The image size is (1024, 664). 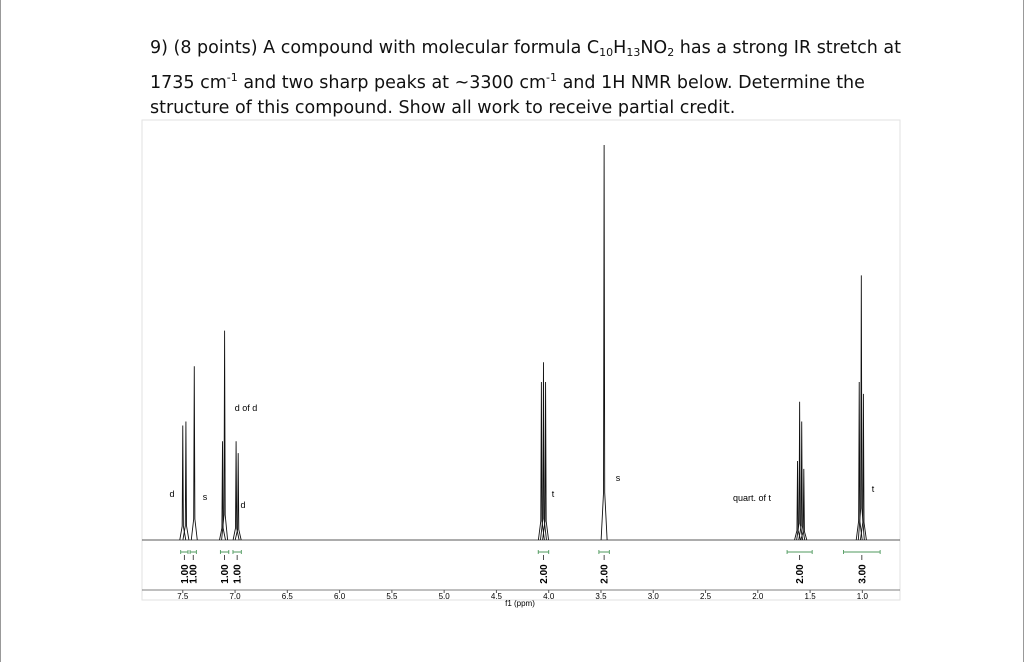 What do you see at coordinates (549, 596) in the screenshot?
I see `x-tick-label: 4.0` at bounding box center [549, 596].